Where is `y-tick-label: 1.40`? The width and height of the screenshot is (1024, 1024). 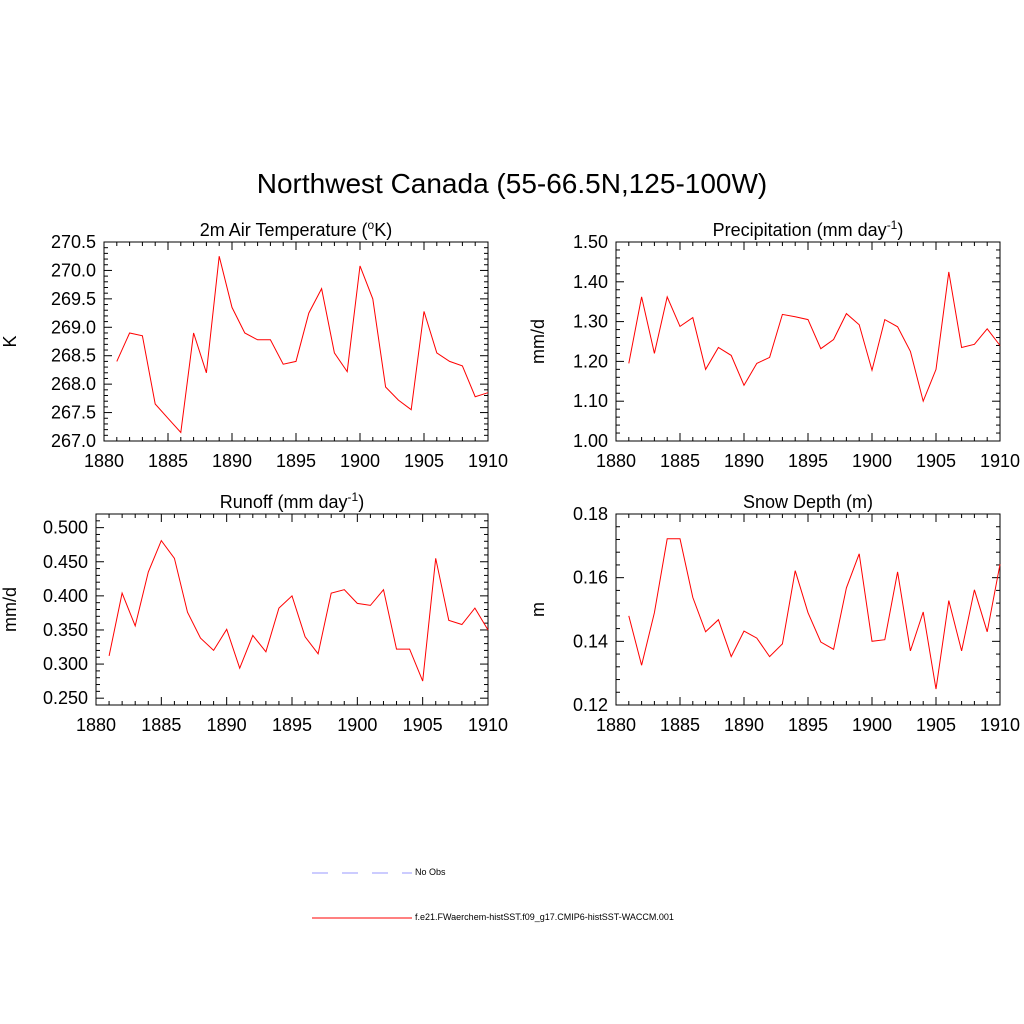 y-tick-label: 1.40 is located at coordinates (590, 282).